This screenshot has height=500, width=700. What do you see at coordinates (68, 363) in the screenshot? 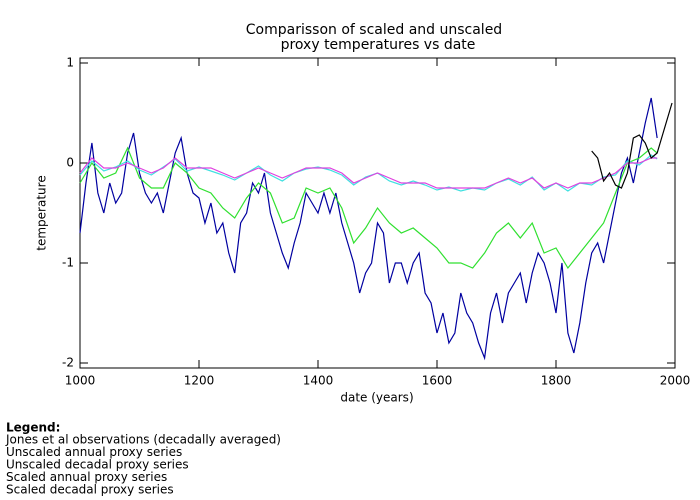
I see `y-tick-label: -2` at bounding box center [68, 363].